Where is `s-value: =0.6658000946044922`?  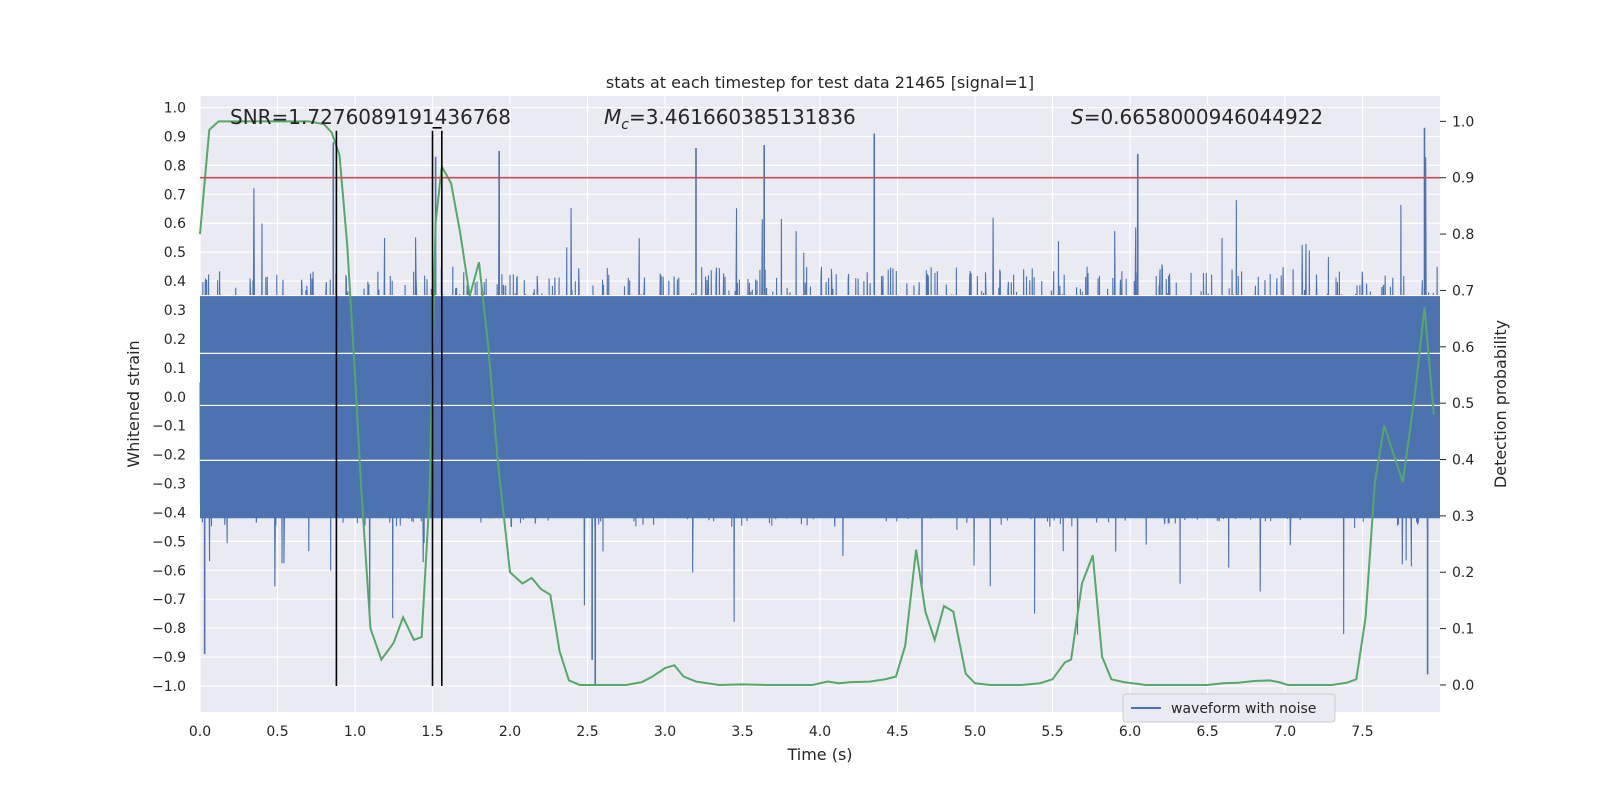 s-value: =0.6658000946044922 is located at coordinates (1203, 117).